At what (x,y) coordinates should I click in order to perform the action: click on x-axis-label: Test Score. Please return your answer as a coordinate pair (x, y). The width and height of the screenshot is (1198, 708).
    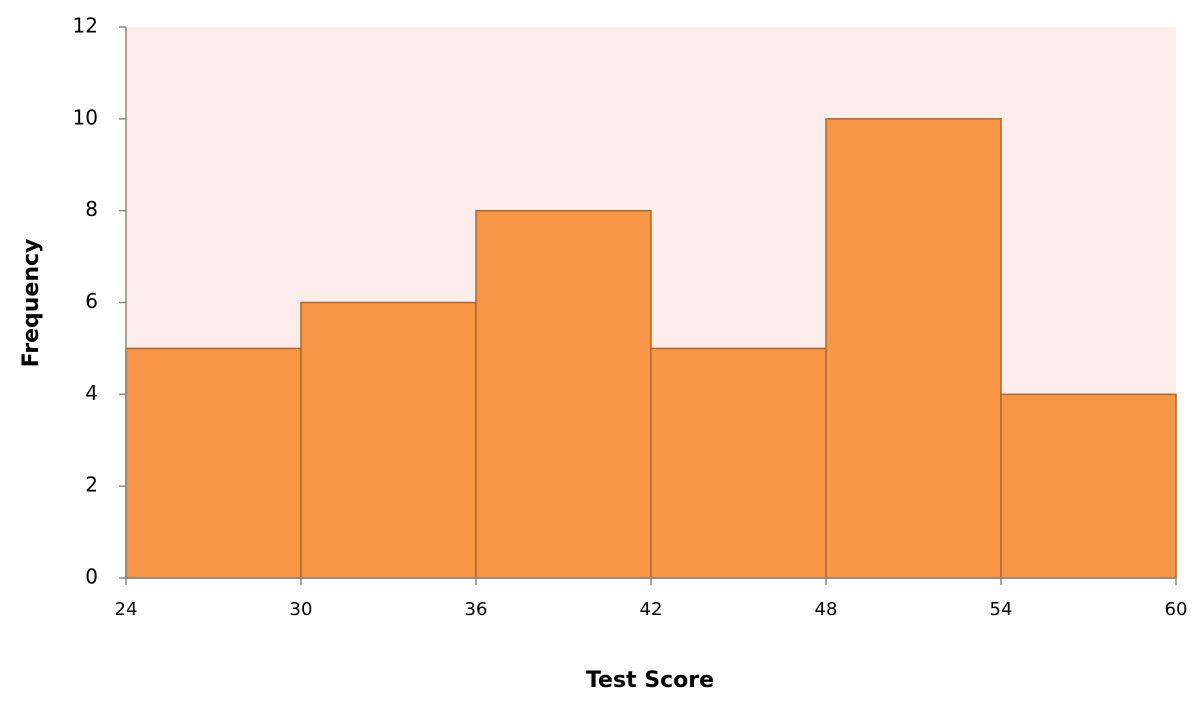
    Looking at the image, I should click on (650, 680).